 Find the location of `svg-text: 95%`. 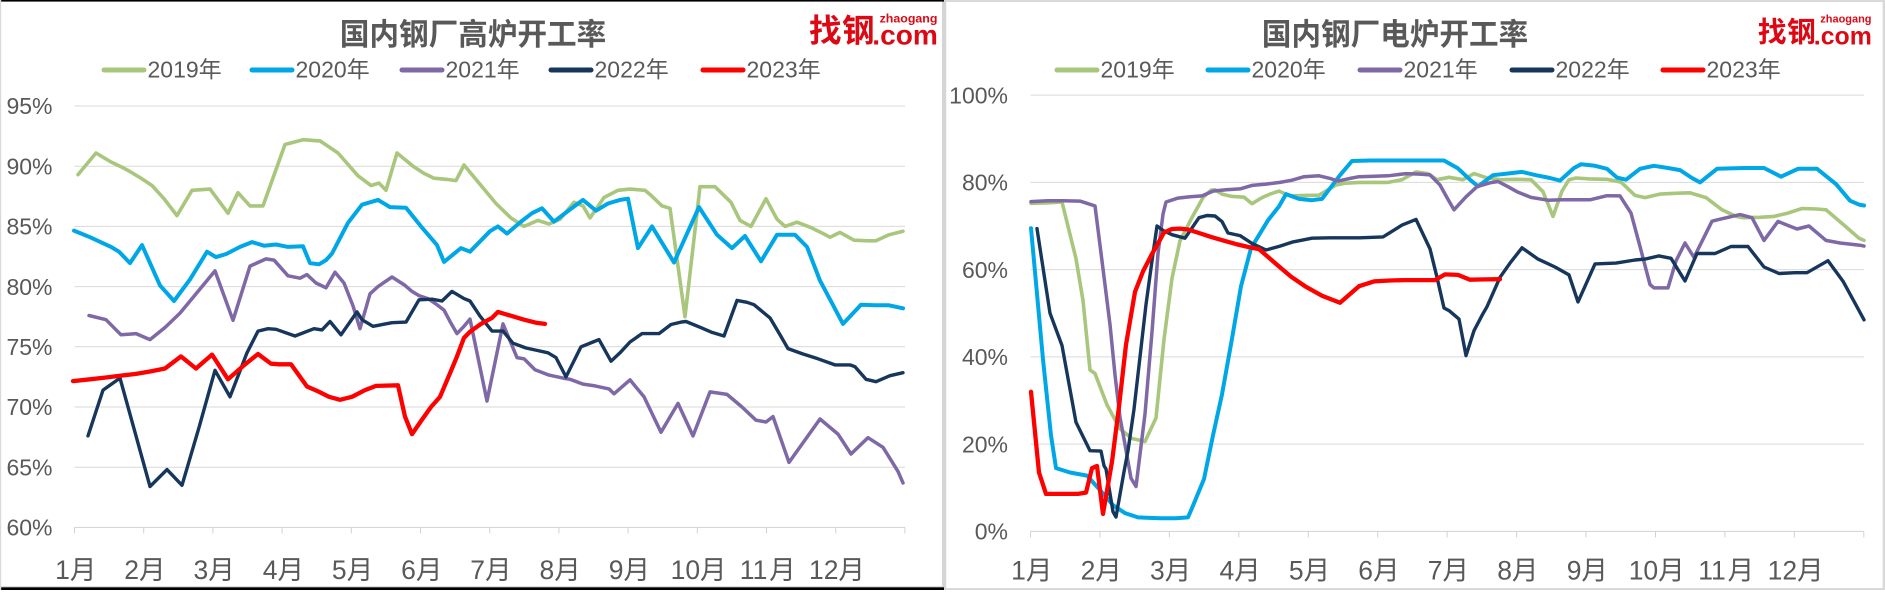

svg-text: 95% is located at coordinates (29, 106).